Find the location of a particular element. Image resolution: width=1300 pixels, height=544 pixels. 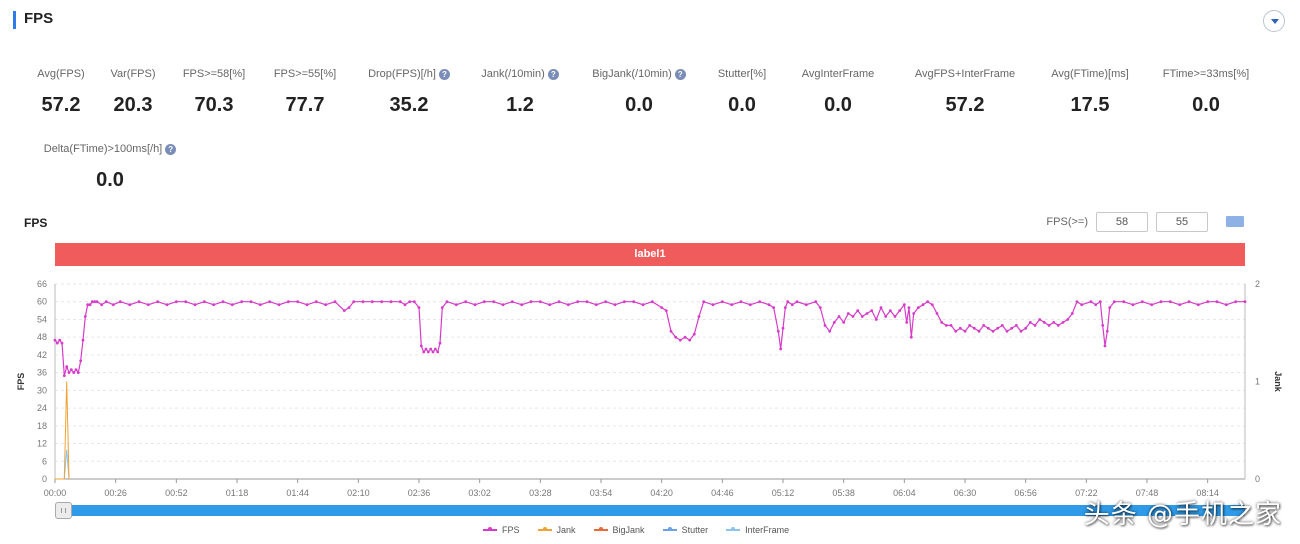

legend-item: Stutter is located at coordinates (685, 530).